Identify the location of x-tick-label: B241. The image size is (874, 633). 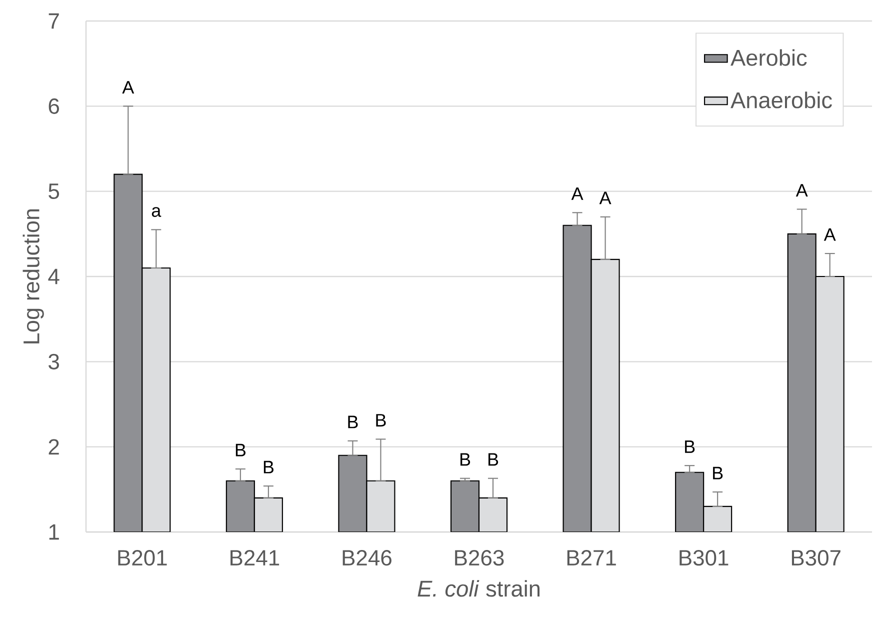
(255, 558).